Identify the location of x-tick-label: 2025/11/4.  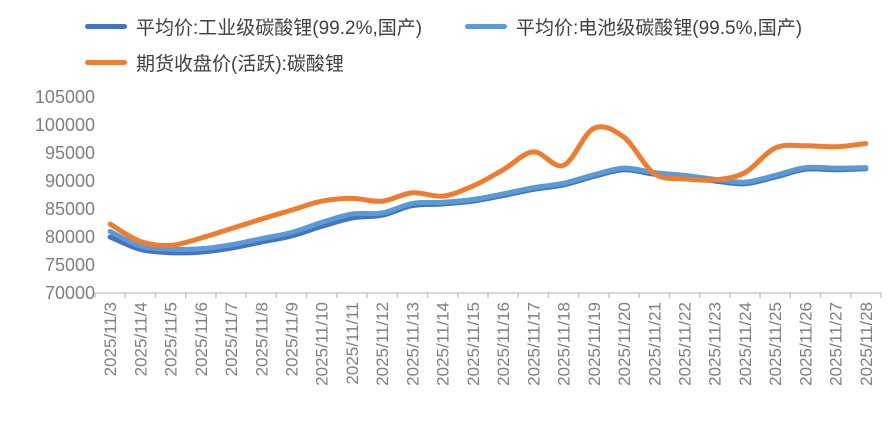
(140, 339).